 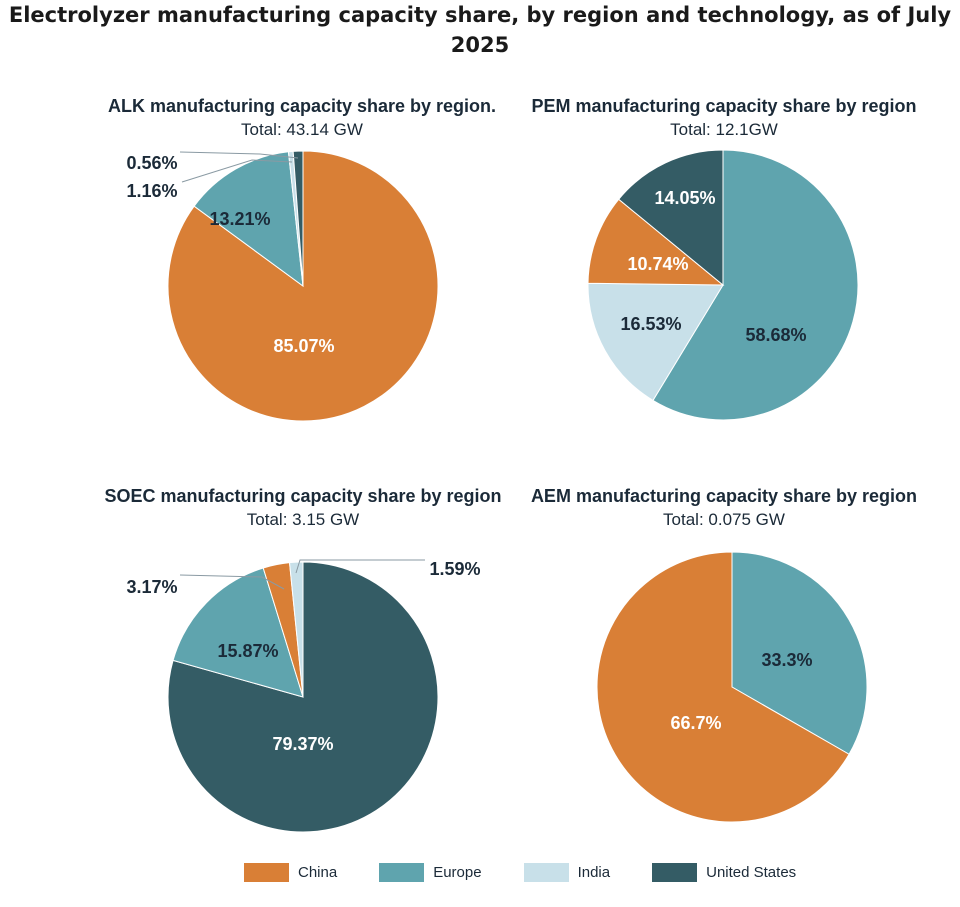 I want to click on pct-label-alk-china: 85.07%, so click(x=303, y=346).